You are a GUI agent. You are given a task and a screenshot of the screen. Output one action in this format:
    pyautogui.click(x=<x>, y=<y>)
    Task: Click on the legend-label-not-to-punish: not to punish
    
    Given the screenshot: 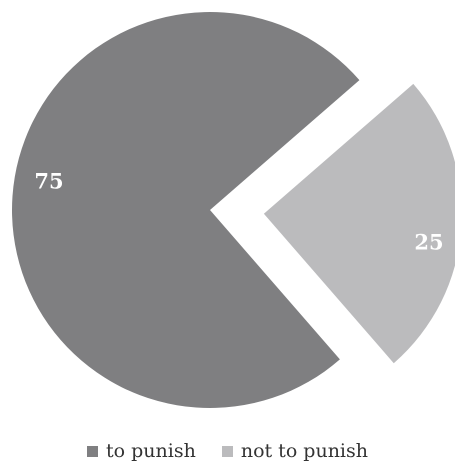 What is the action you would take?
    pyautogui.click(x=304, y=451)
    